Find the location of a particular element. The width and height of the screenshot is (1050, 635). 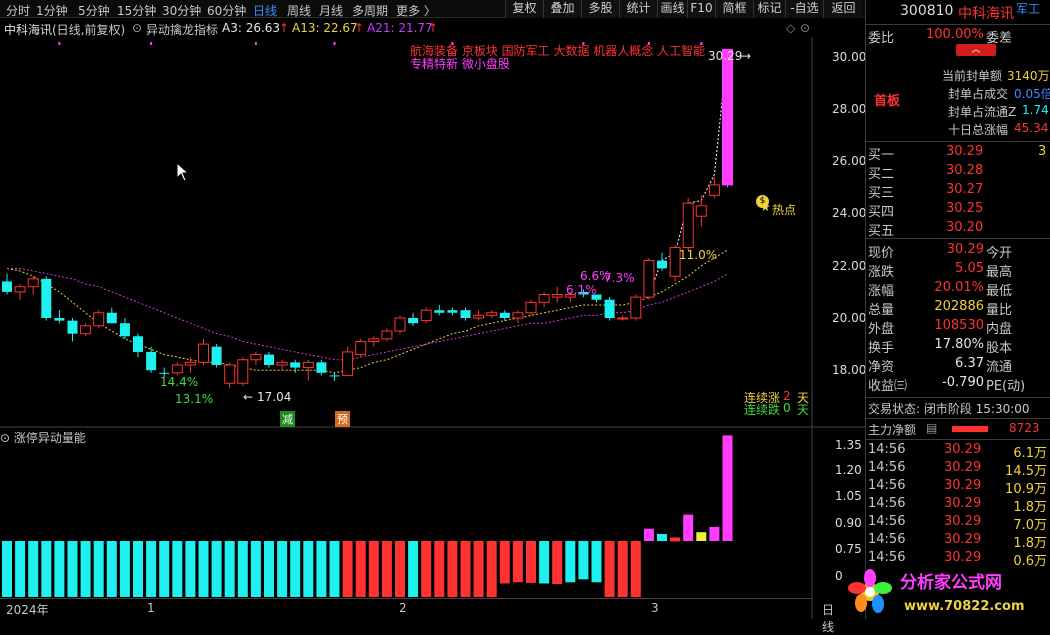

vol-tick: 0.75 is located at coordinates (848, 549).